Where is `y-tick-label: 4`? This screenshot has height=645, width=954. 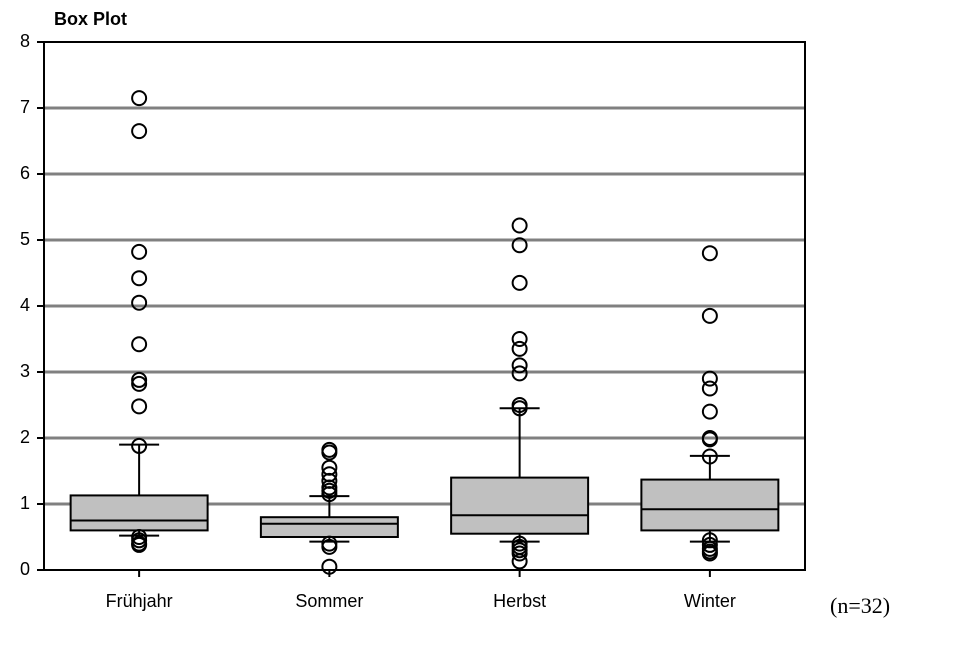 y-tick-label: 4 is located at coordinates (25, 305).